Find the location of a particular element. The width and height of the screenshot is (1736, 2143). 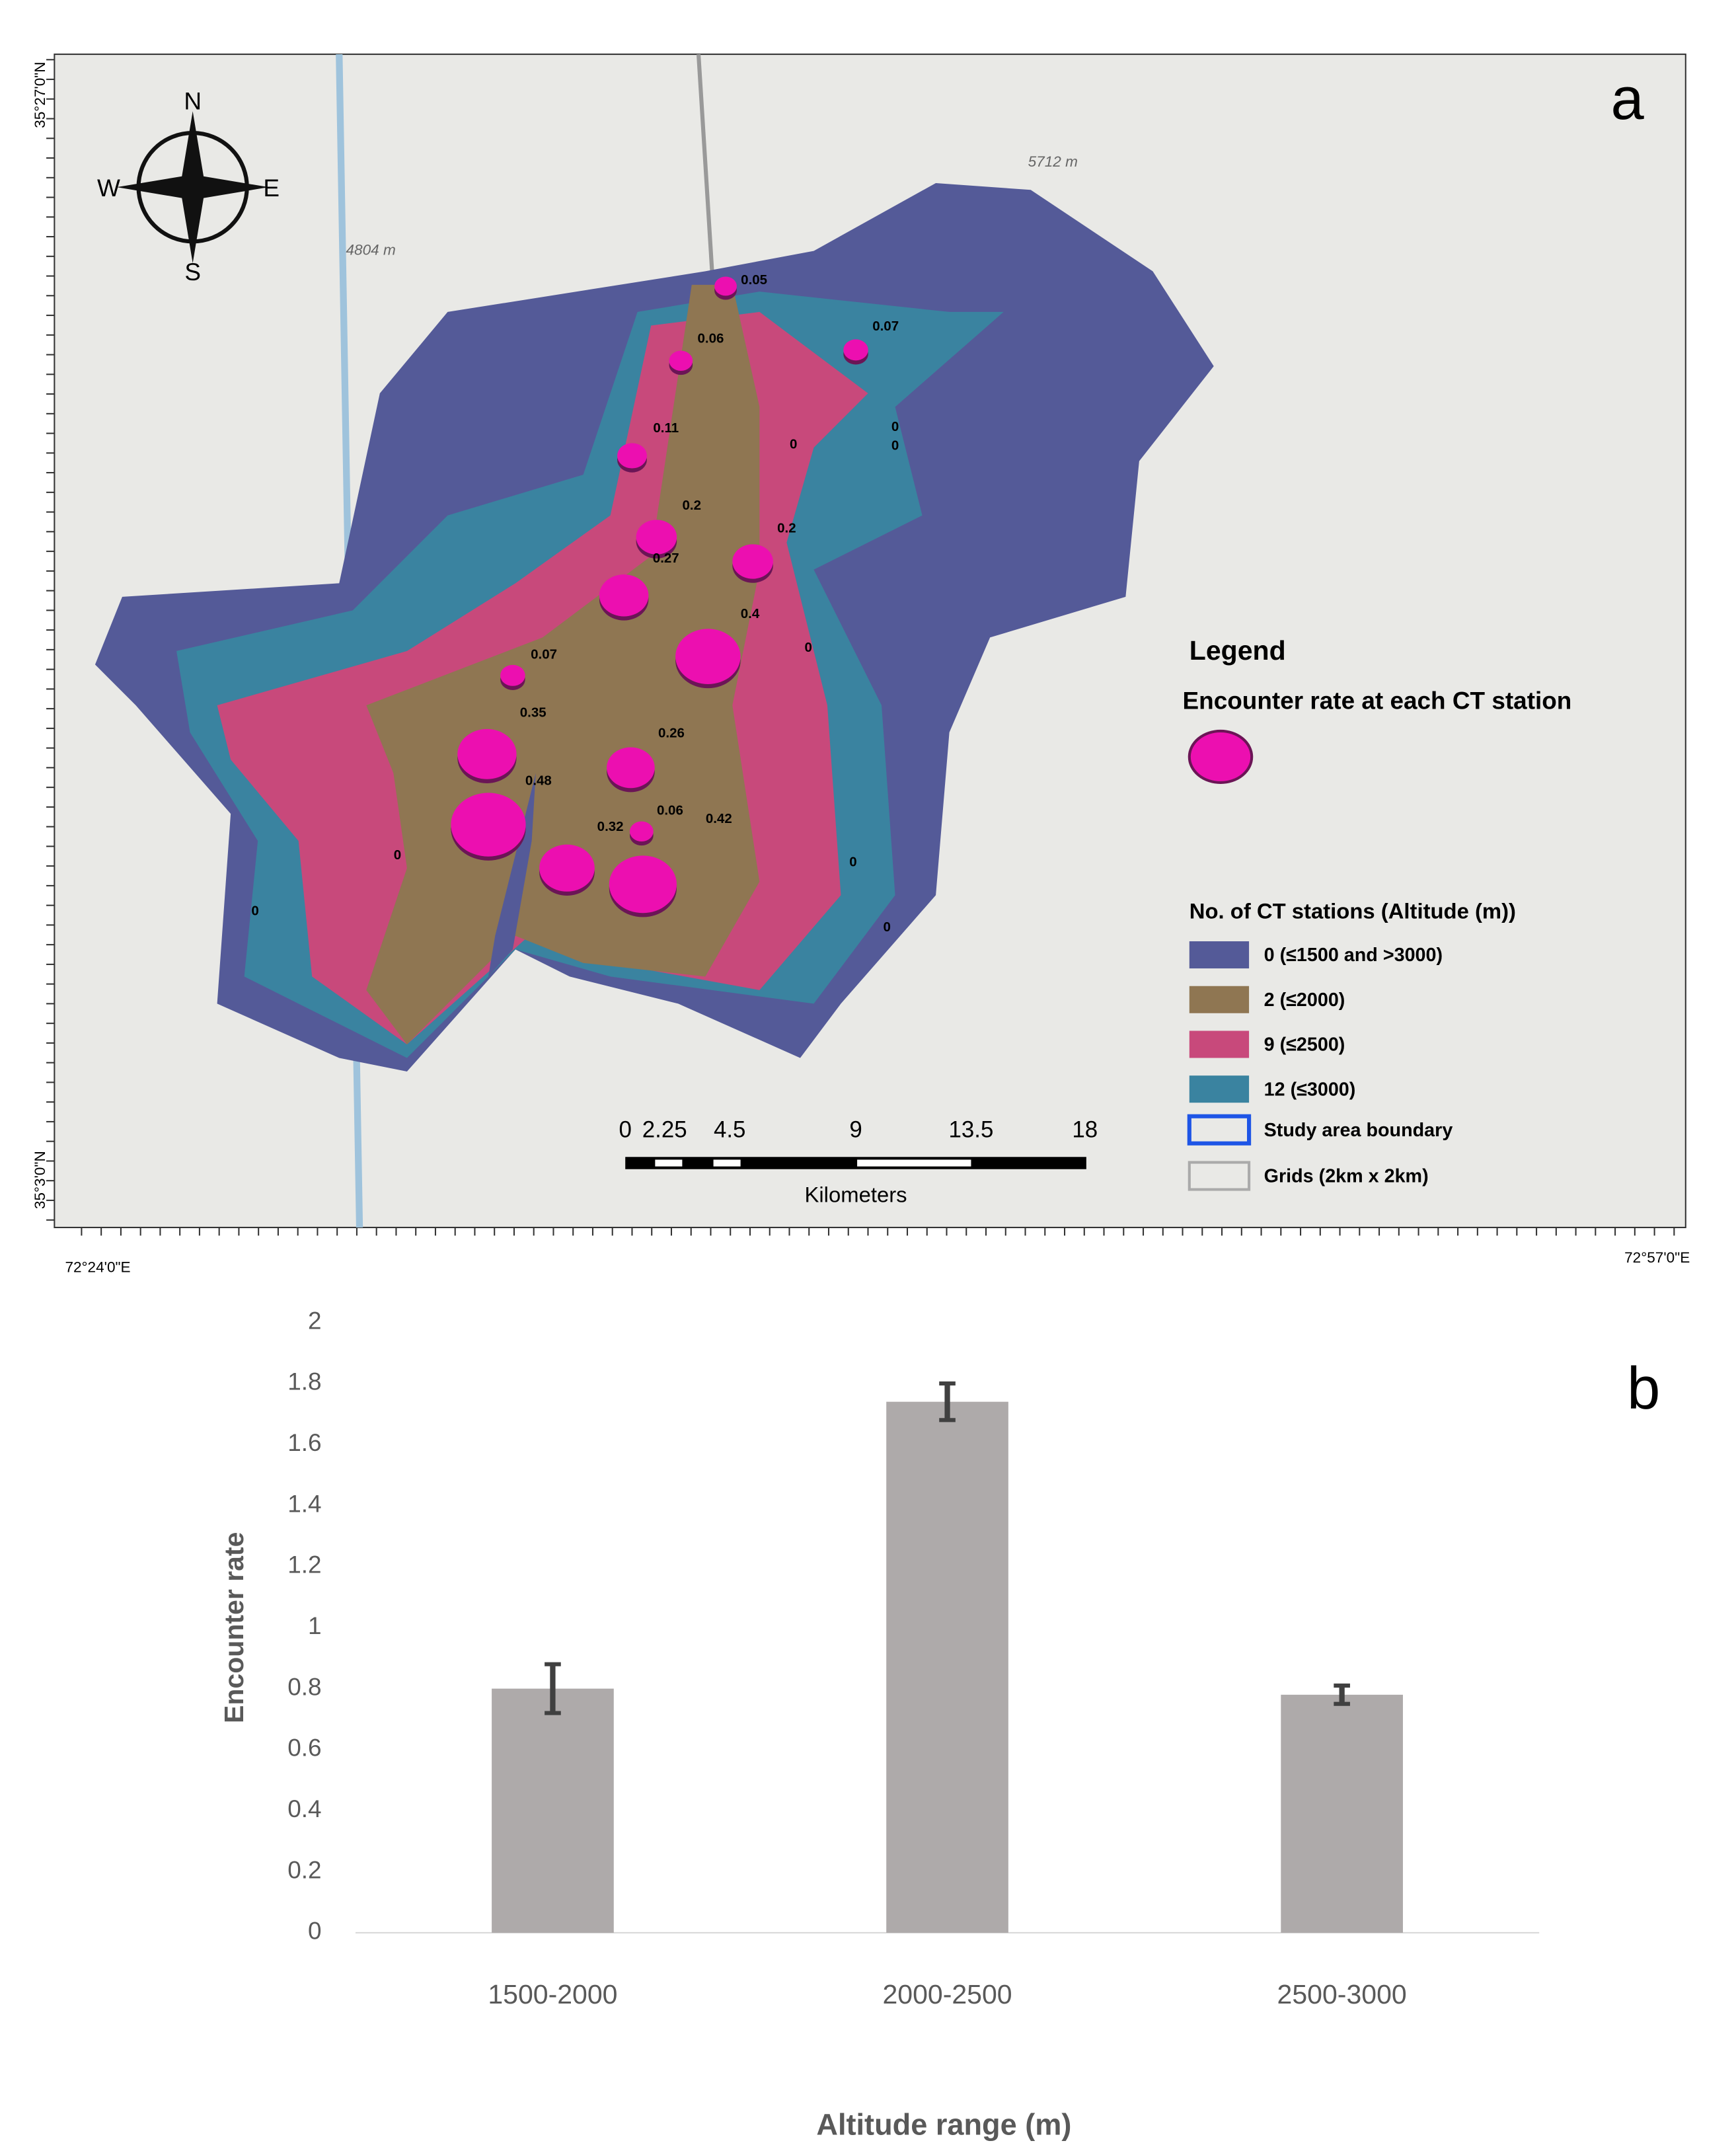

legend-title: Legend is located at coordinates (1237, 650).